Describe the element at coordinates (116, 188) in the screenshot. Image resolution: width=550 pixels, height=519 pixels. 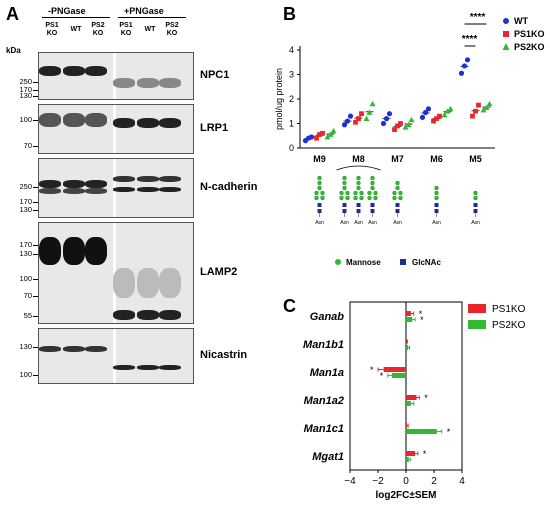
I see `blot-n-cadherin` at that location.